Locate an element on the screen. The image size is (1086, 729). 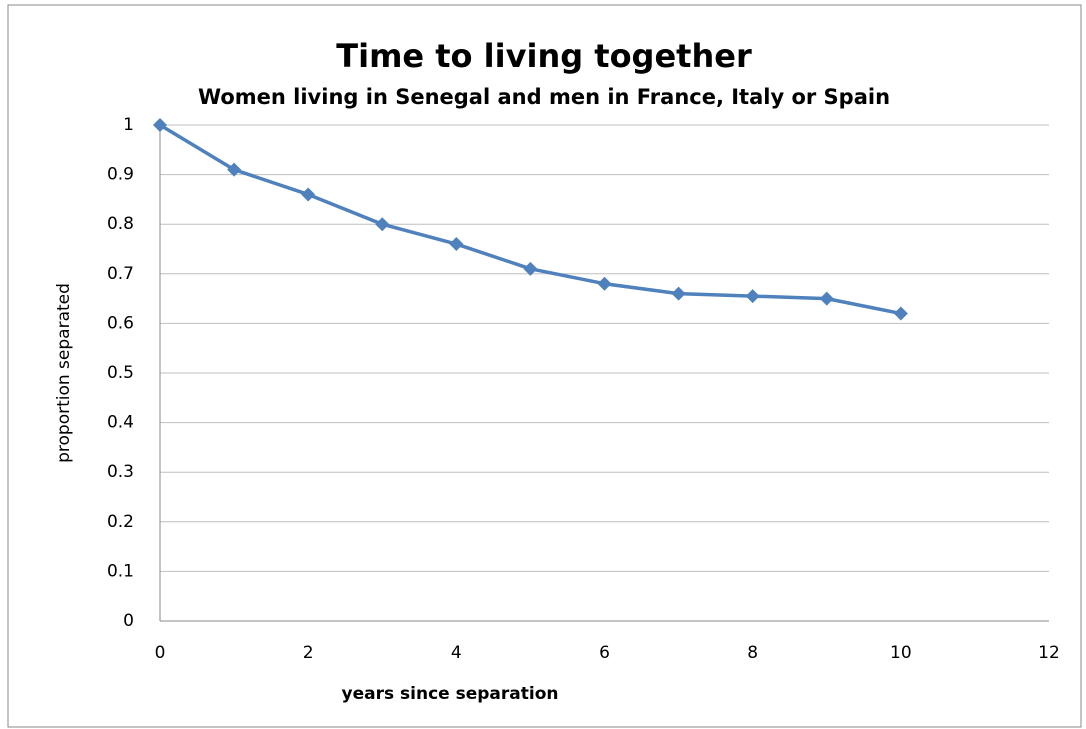
y-tick-label: 0.5 is located at coordinates (120, 373).